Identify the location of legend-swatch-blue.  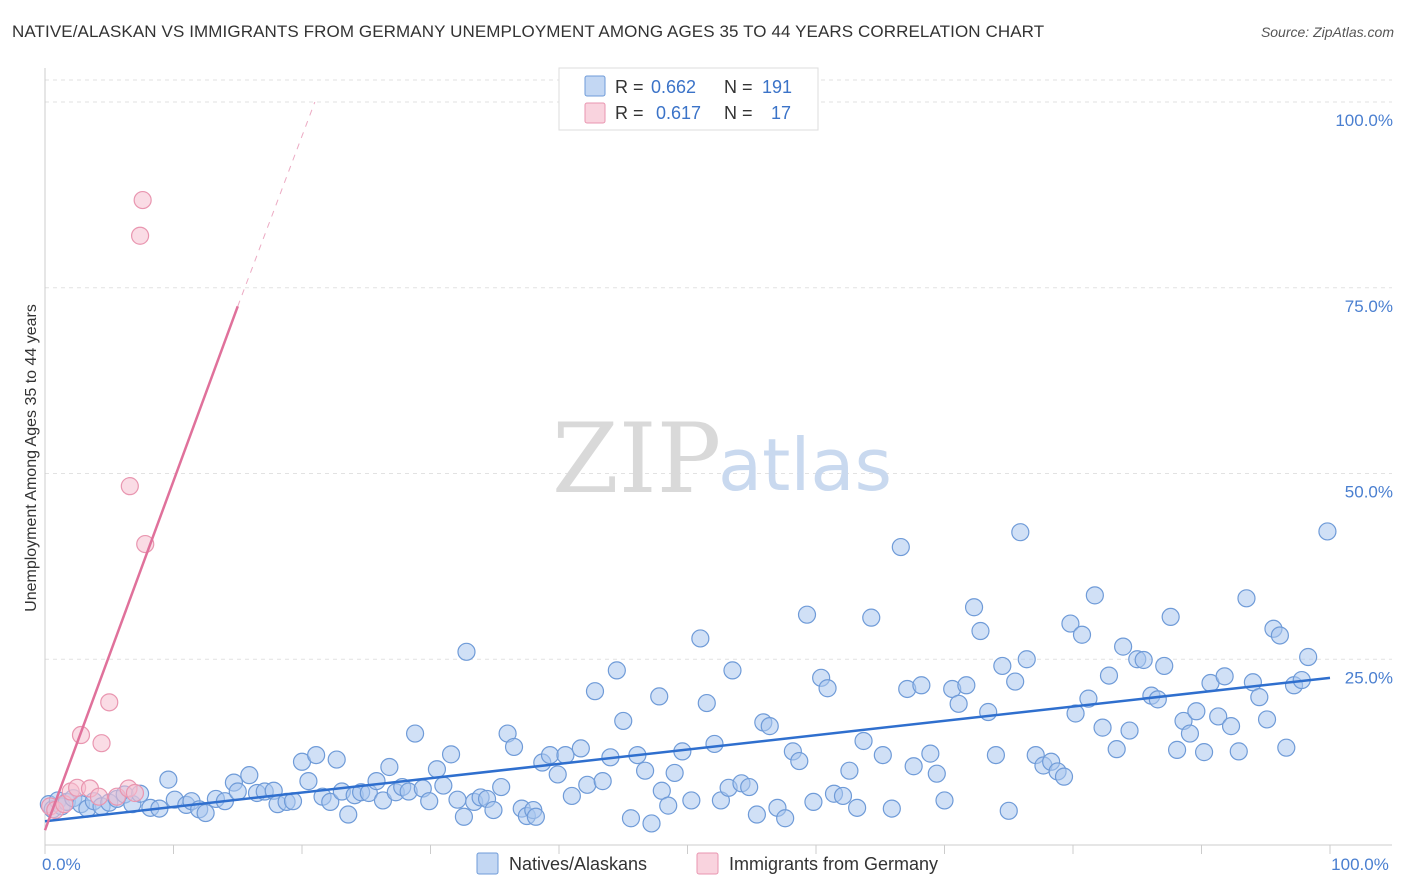
(595, 86).